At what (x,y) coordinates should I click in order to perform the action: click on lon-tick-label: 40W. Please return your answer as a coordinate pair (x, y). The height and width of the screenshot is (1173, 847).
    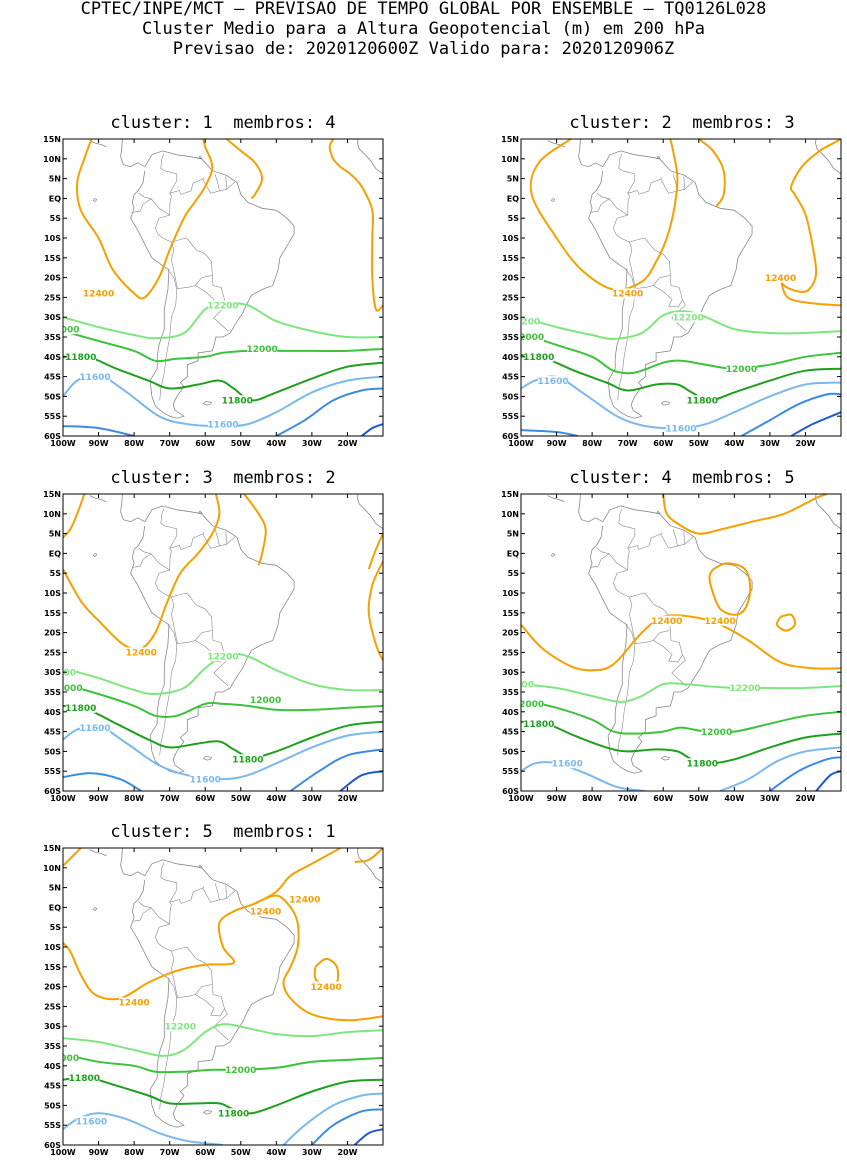
    Looking at the image, I should click on (276, 443).